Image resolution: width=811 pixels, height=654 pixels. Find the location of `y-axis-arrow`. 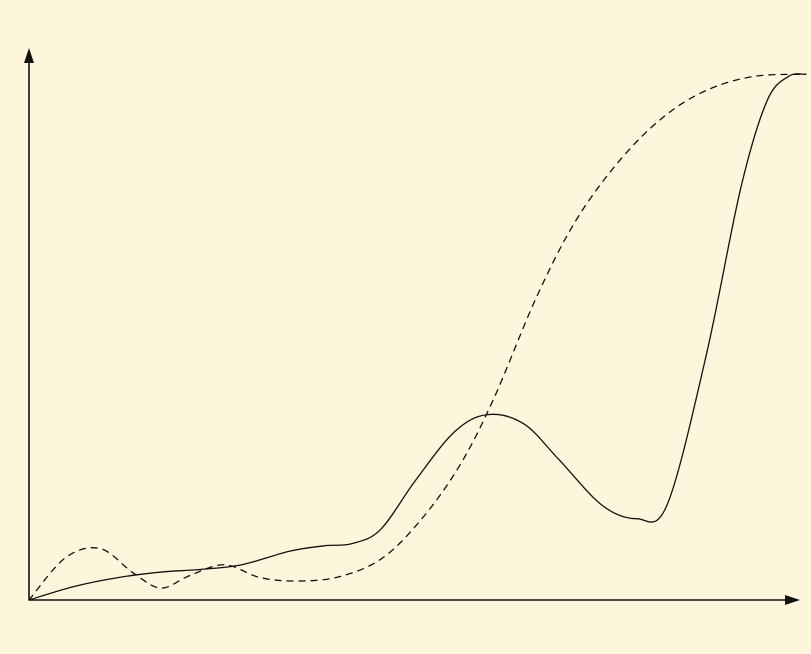

y-axis-arrow is located at coordinates (29, 55).